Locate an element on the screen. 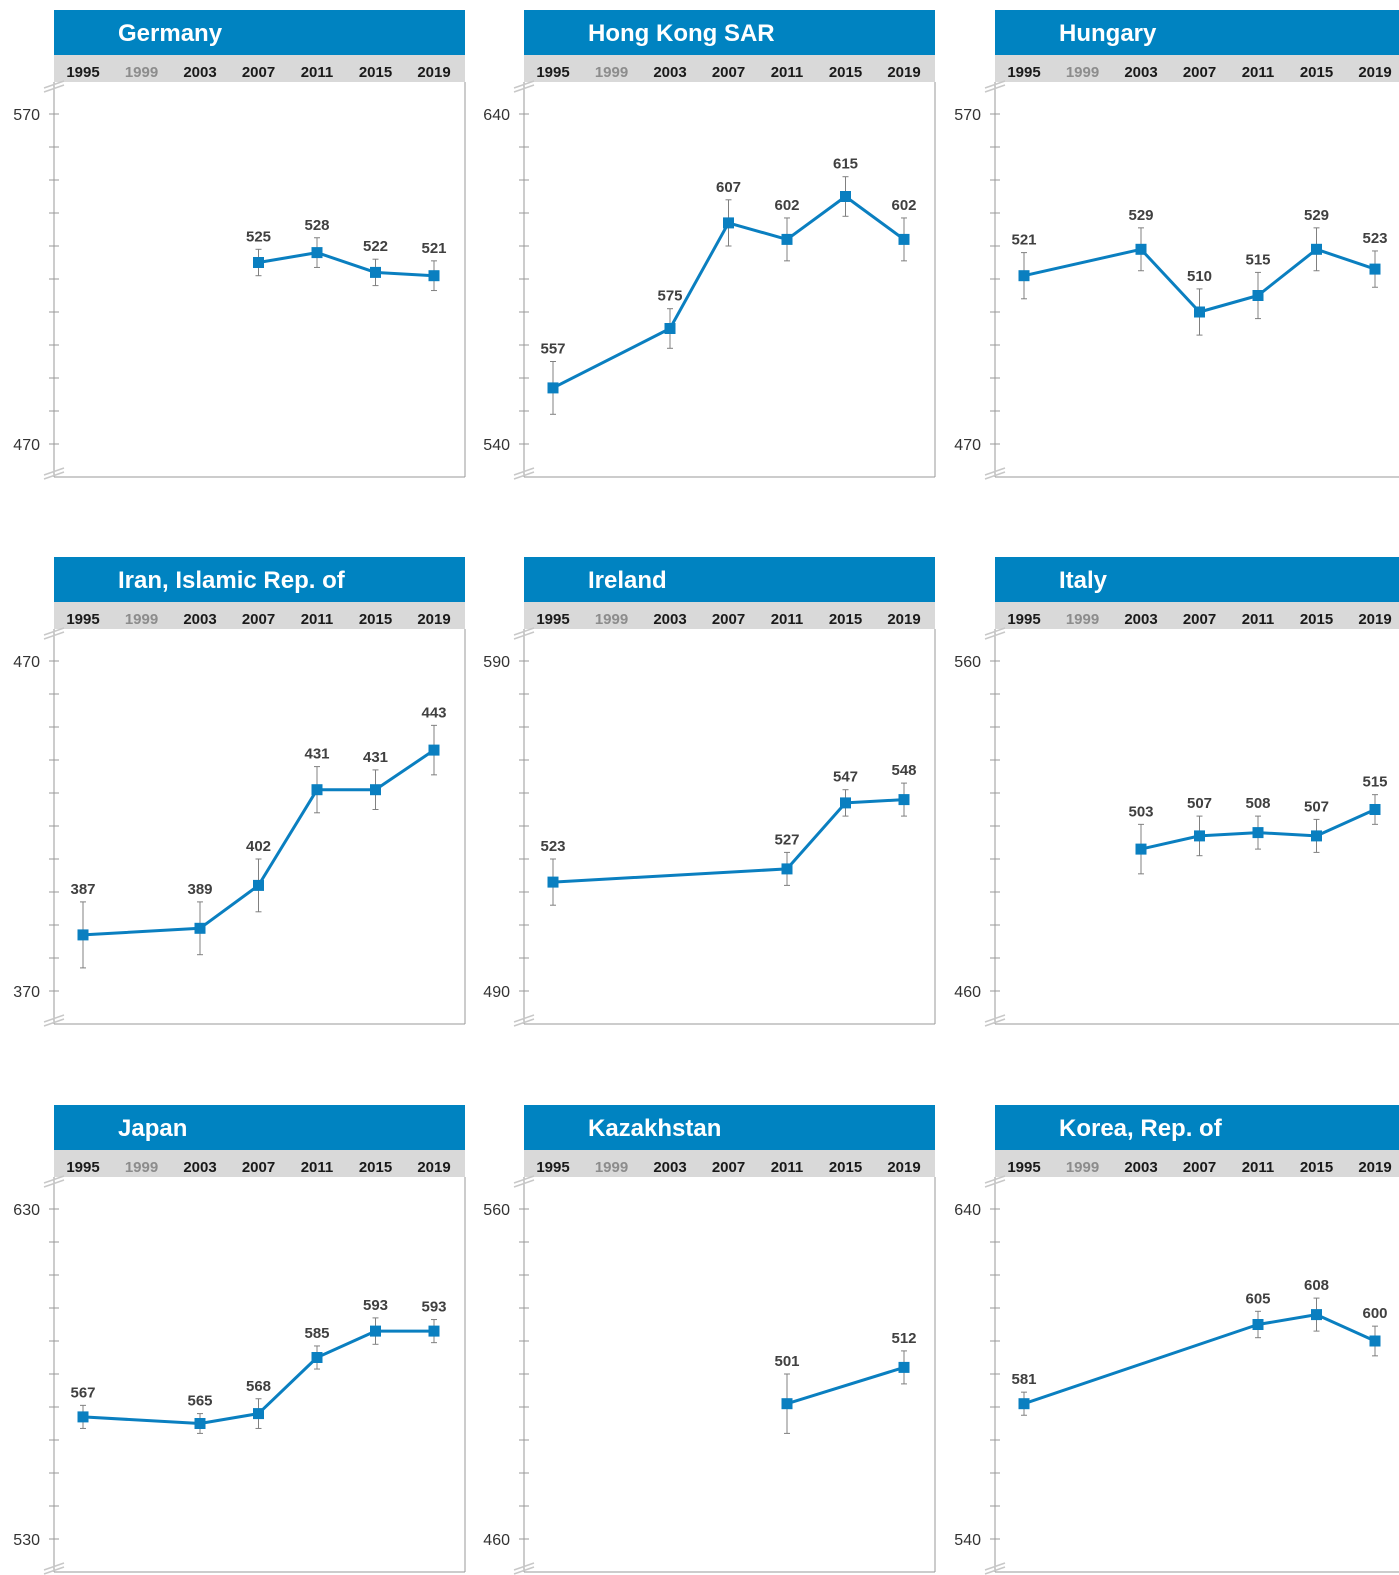  chart-title: Italy is located at coordinates (1083, 580).